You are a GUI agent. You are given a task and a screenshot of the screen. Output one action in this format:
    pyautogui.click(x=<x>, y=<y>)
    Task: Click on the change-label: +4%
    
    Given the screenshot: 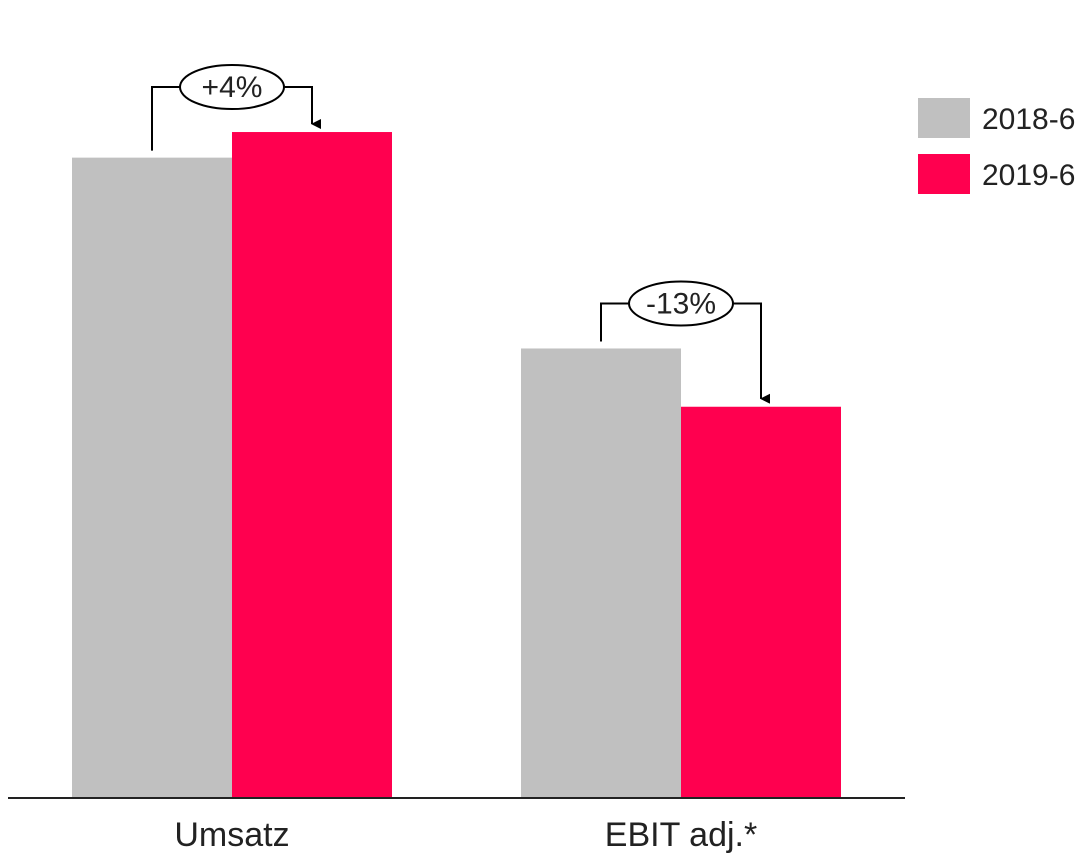 What is the action you would take?
    pyautogui.click(x=232, y=87)
    